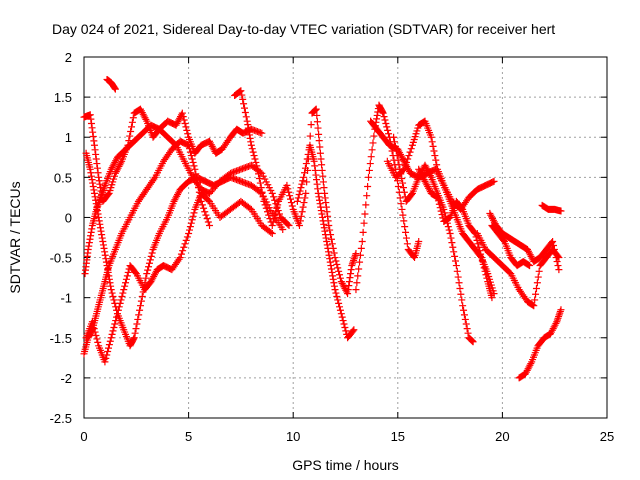 The height and width of the screenshot is (480, 640). I want to click on y-tick-label: 1.5, so click(63, 97).